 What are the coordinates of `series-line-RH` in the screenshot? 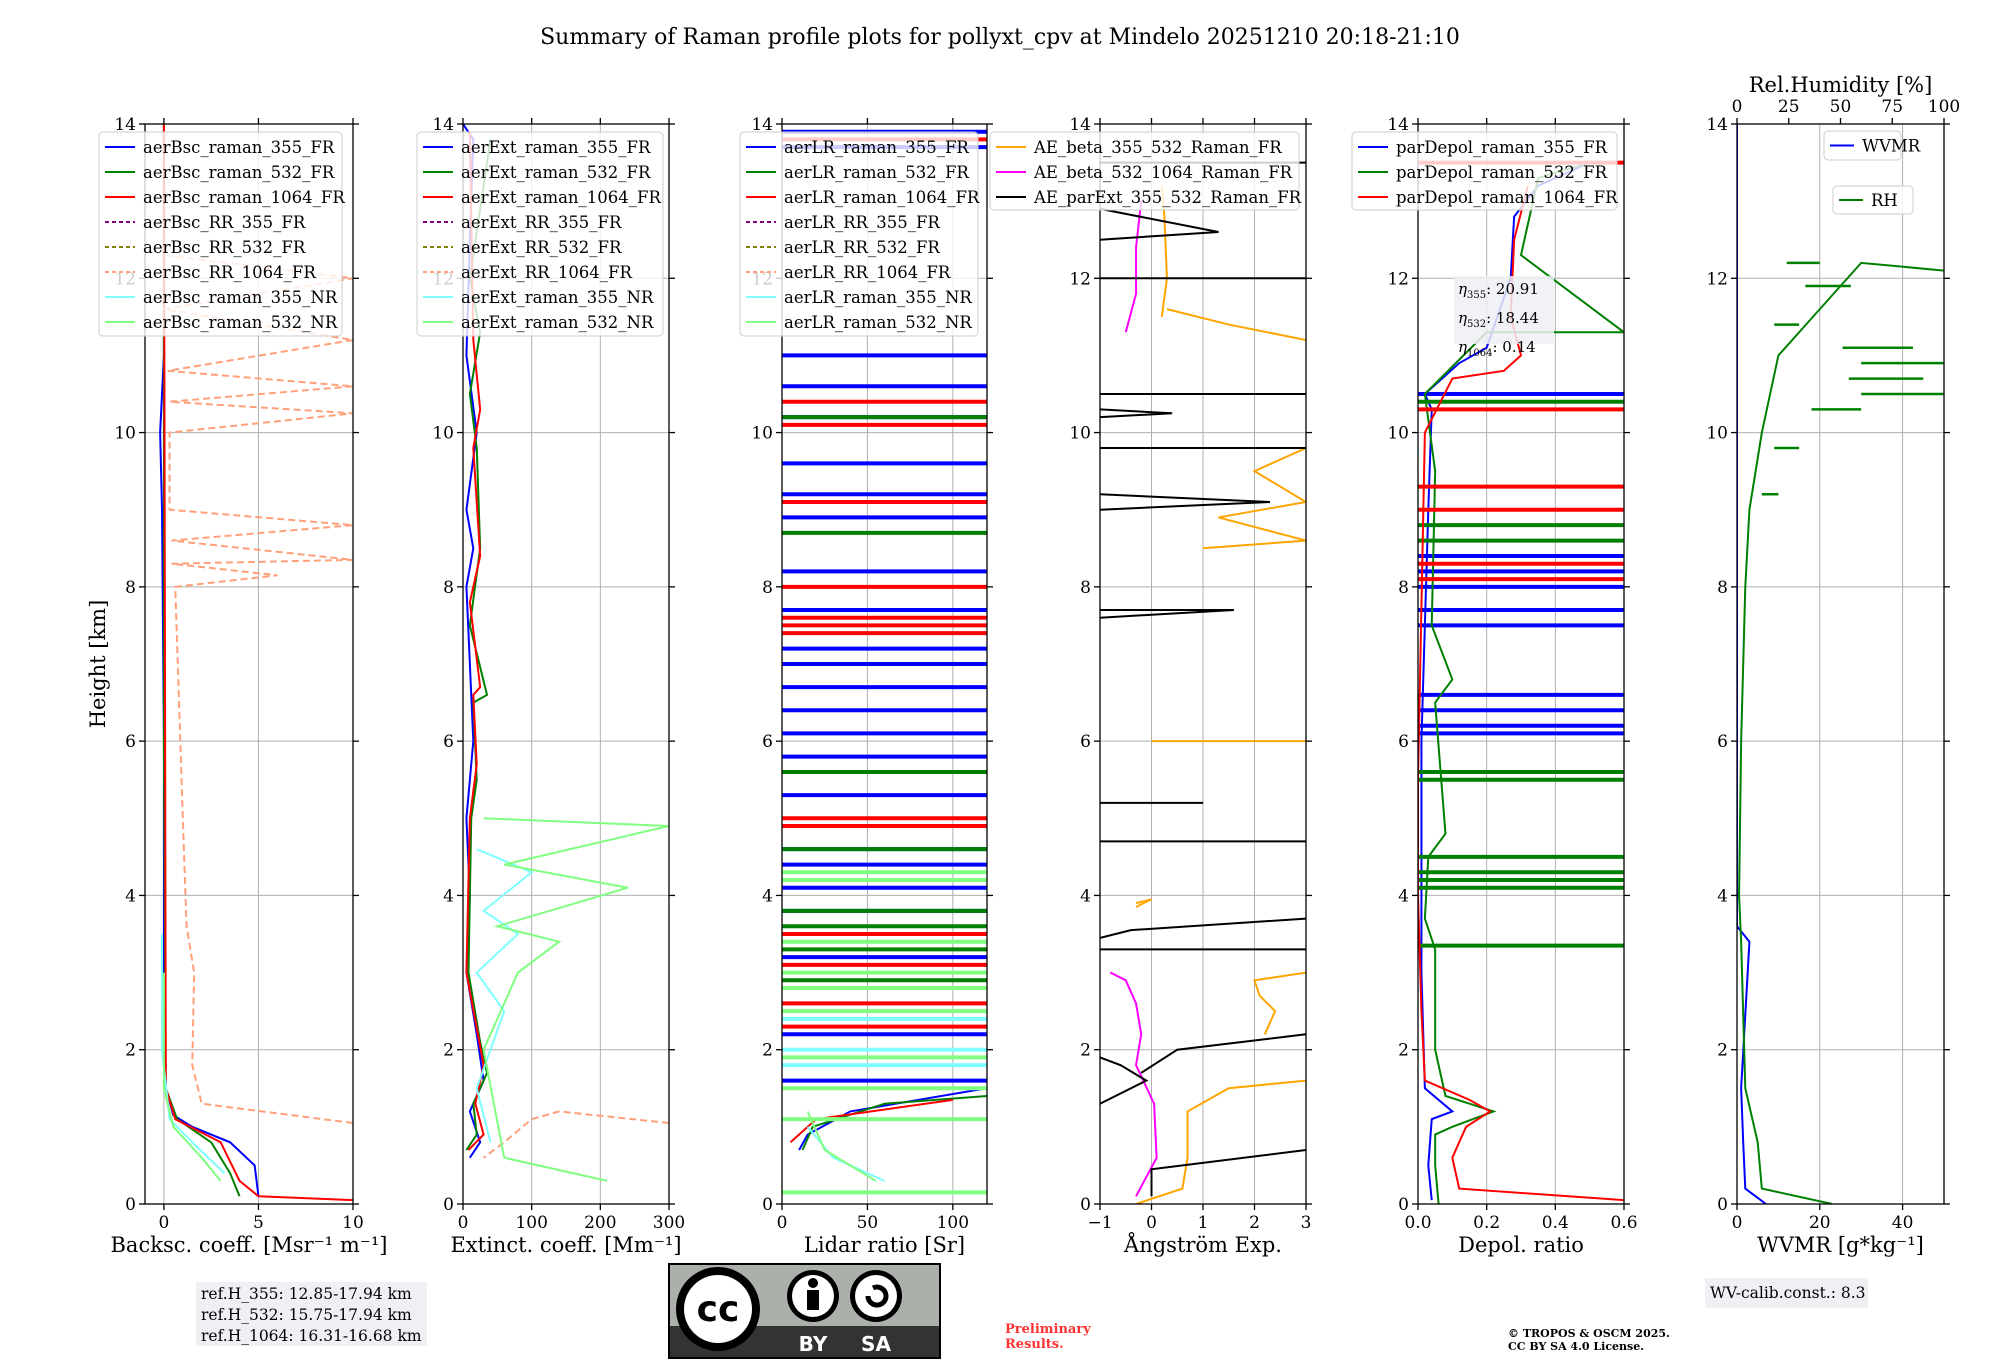 It's located at (1841, 732).